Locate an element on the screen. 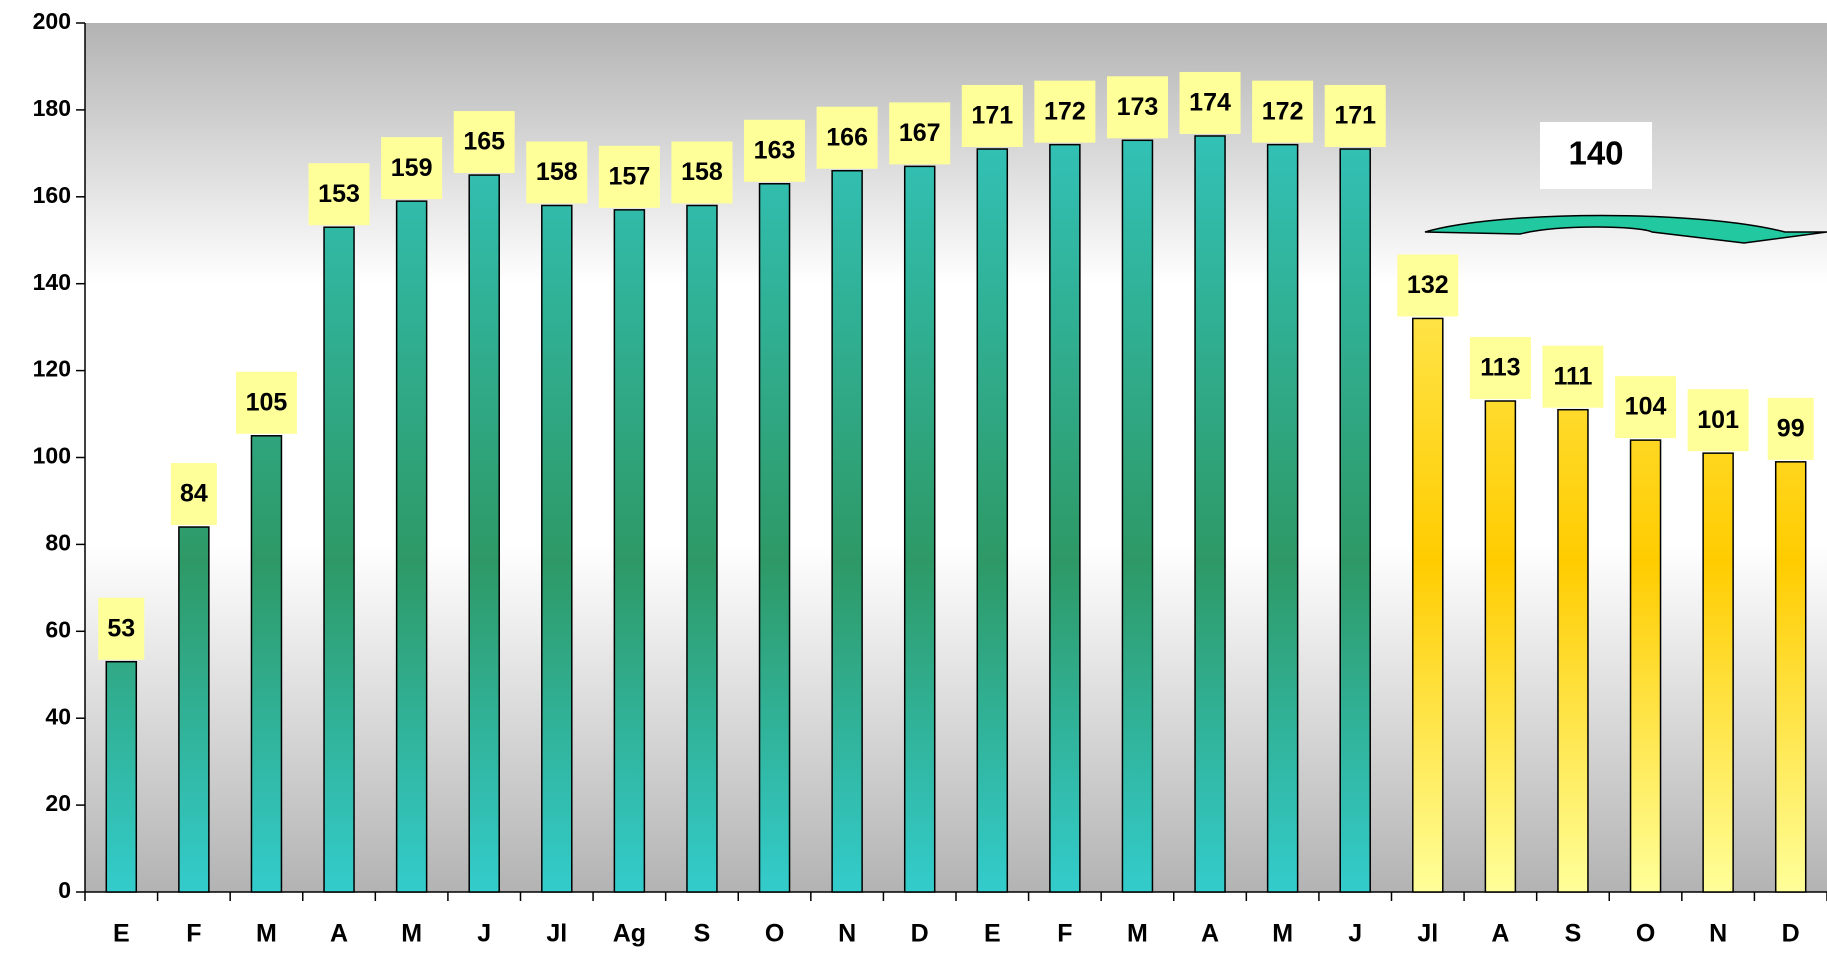  value-label: 165 is located at coordinates (484, 142).